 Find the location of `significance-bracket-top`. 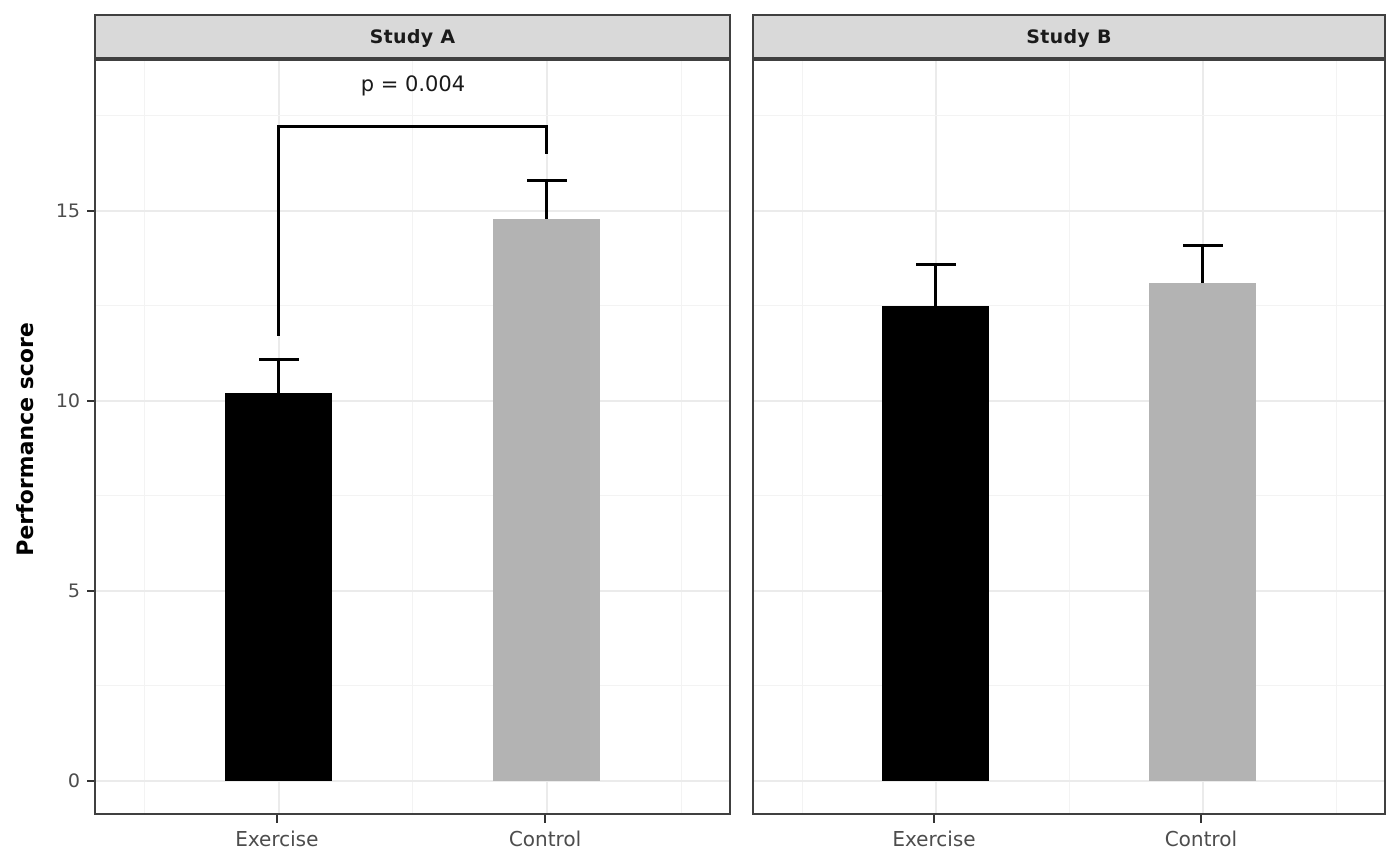

significance-bracket-top is located at coordinates (413, 127).